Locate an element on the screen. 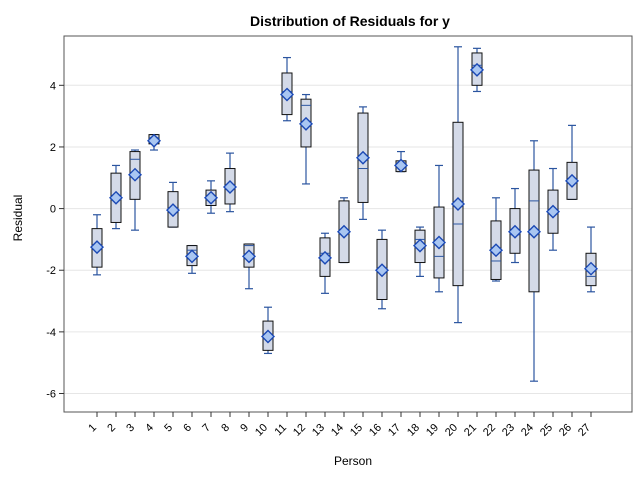 The image size is (640, 485). x-axis-label: Person is located at coordinates (353, 461).